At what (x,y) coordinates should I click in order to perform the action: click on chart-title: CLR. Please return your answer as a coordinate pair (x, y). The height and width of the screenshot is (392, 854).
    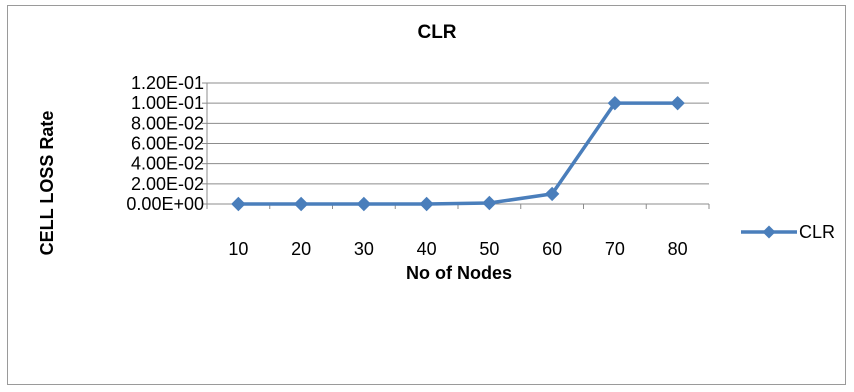
    Looking at the image, I should click on (436, 32).